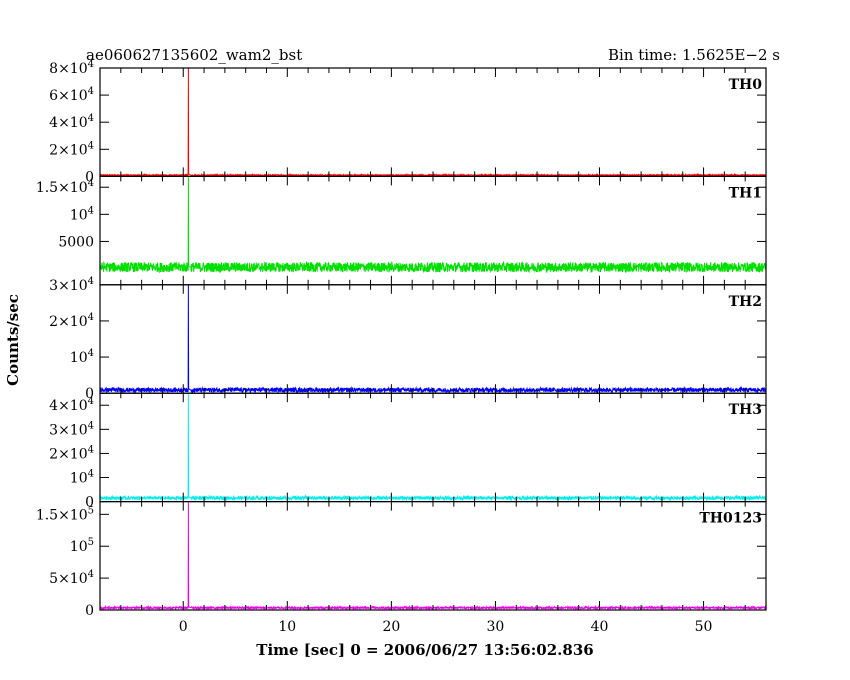  Describe the element at coordinates (496, 627) in the screenshot. I see `x-tick-label: 30` at that location.